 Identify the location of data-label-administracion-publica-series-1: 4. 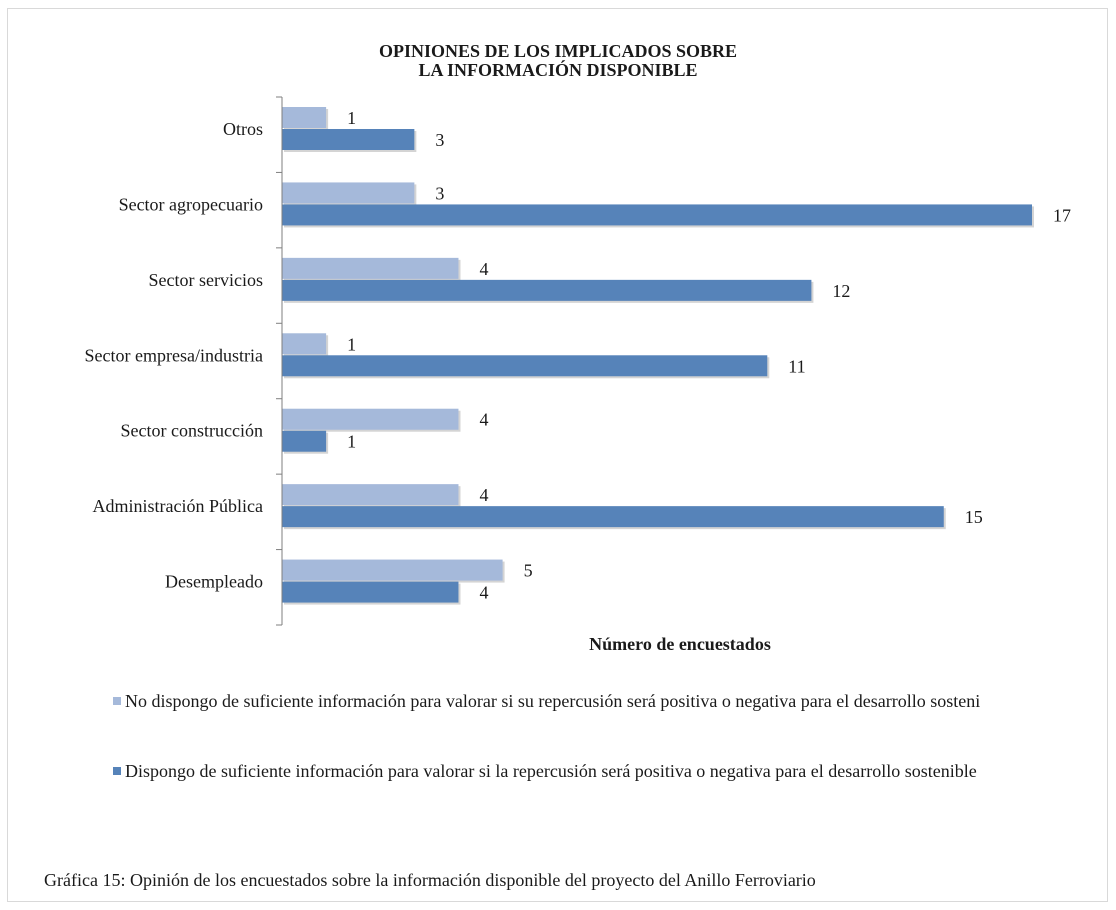
(483, 495).